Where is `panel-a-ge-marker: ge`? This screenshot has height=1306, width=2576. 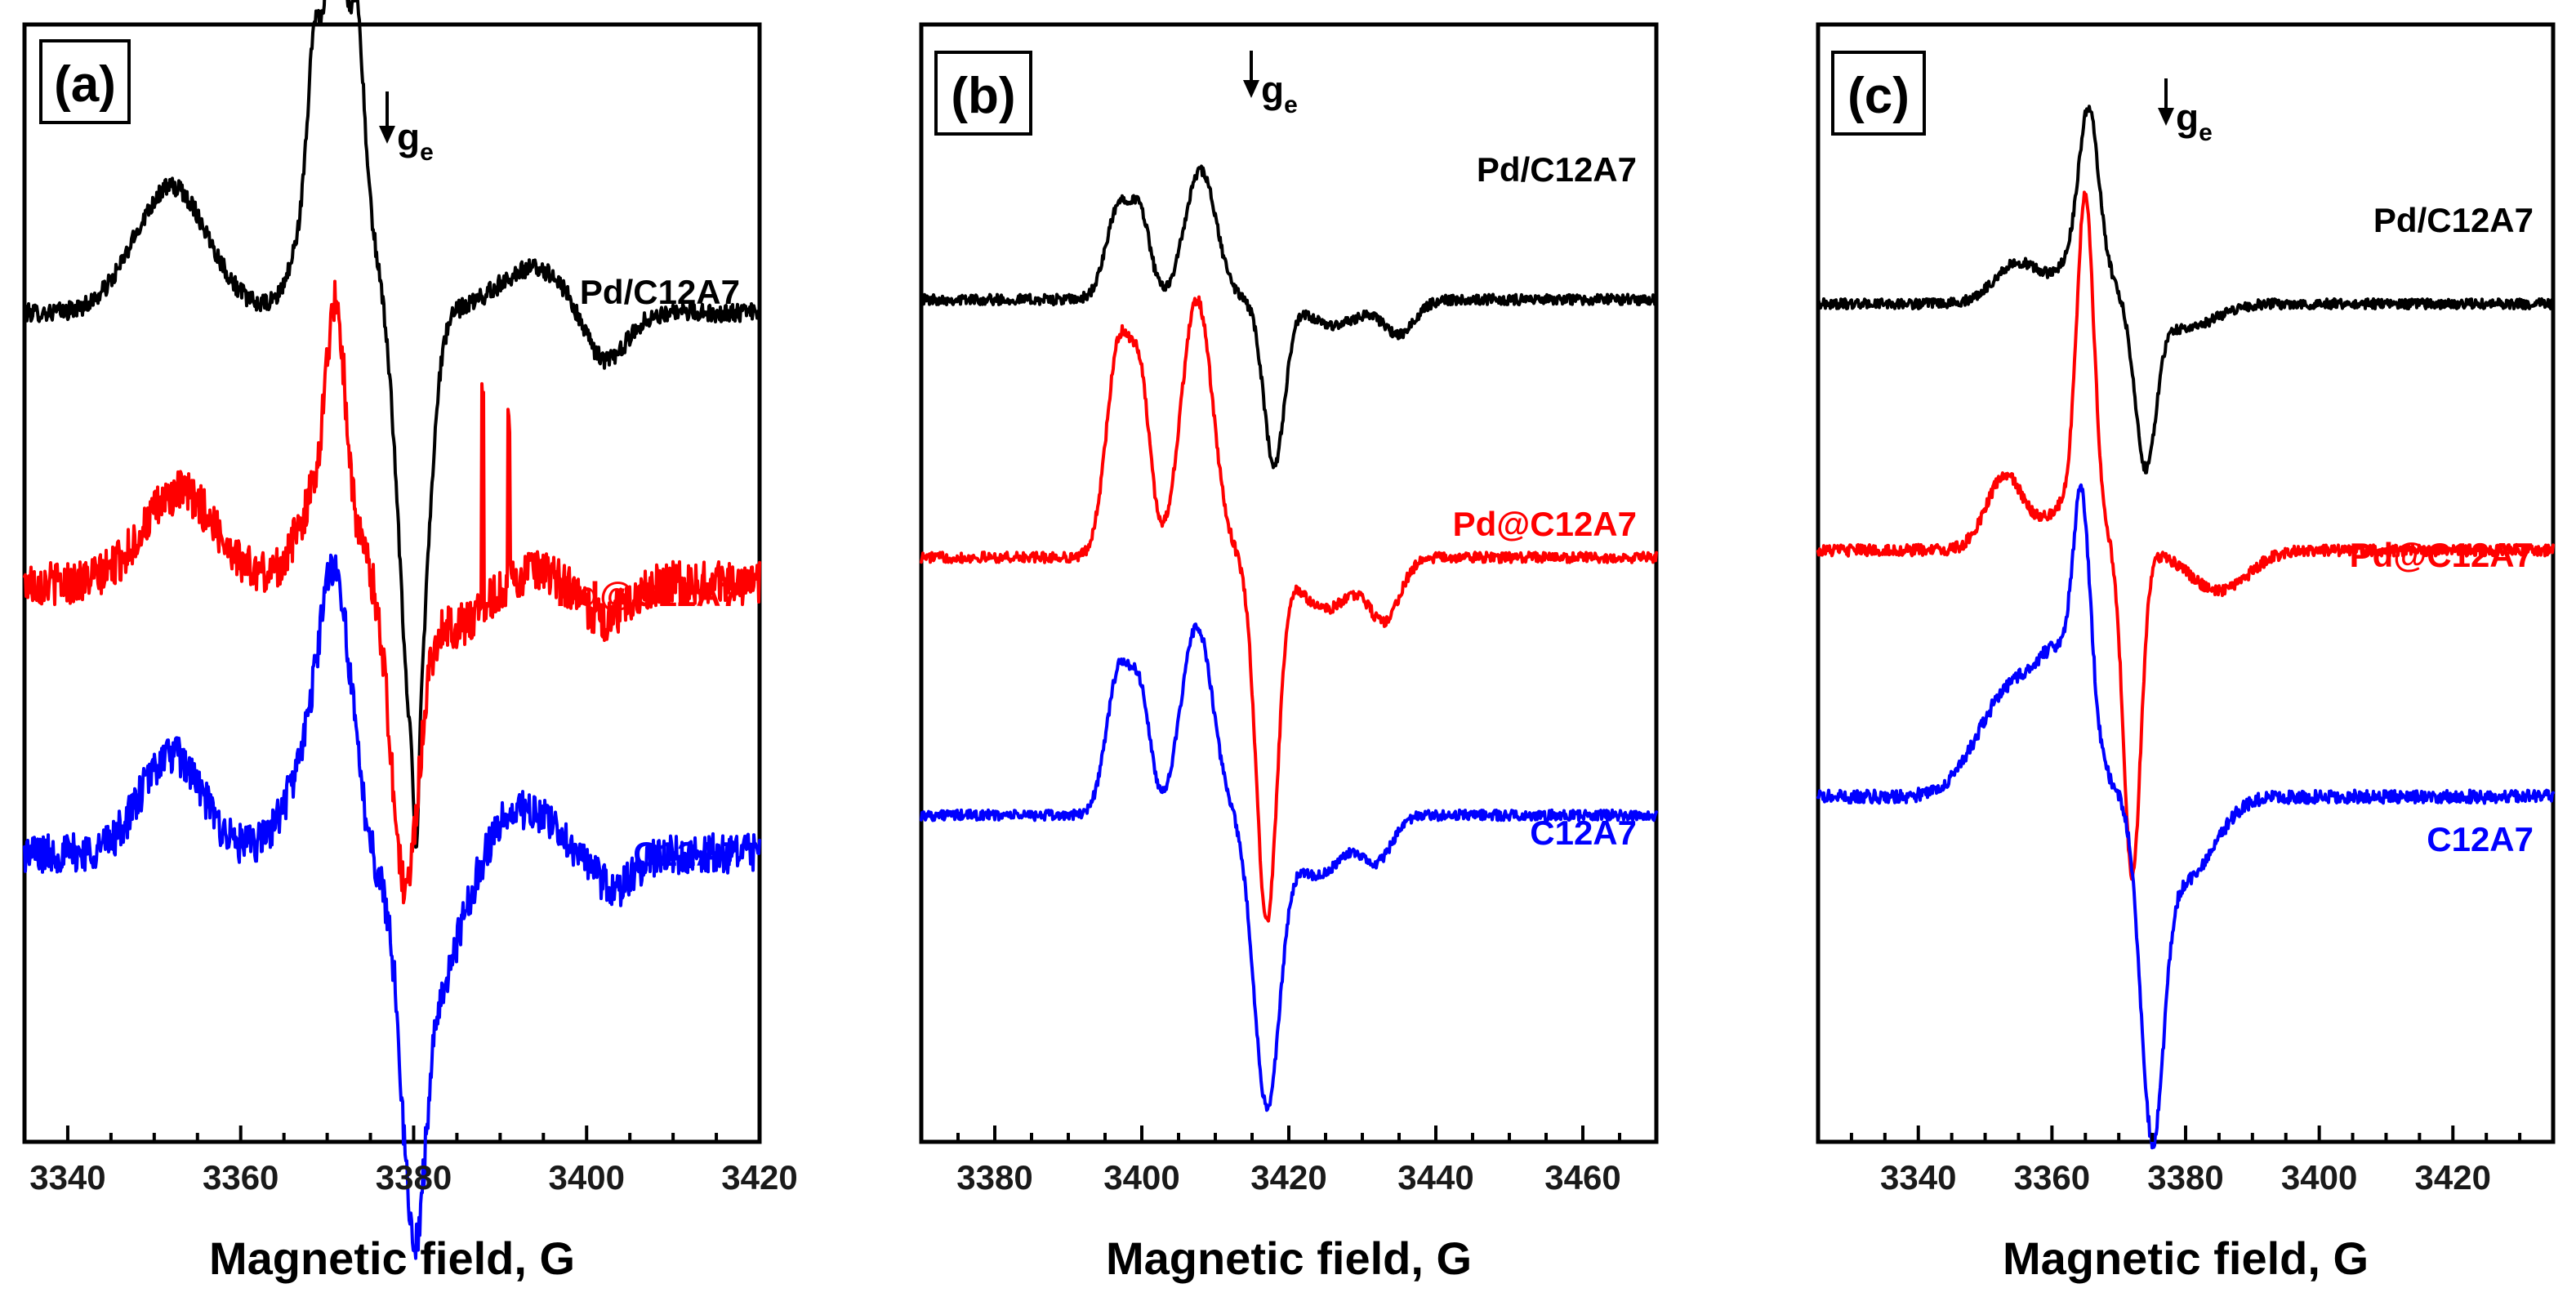
panel-a-ge-marker: ge is located at coordinates (406, 128).